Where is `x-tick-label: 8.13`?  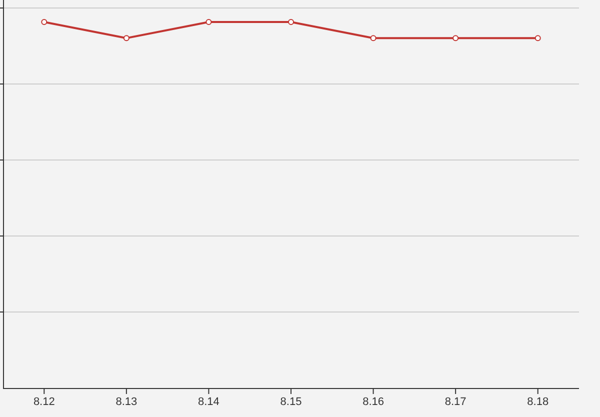 x-tick-label: 8.13 is located at coordinates (127, 402).